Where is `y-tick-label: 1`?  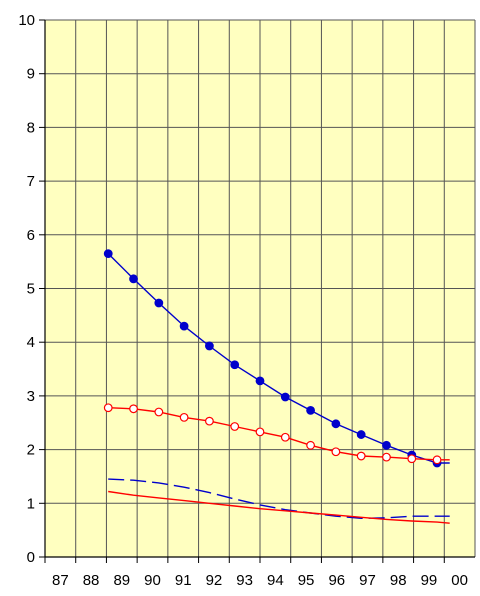
y-tick-label: 1 is located at coordinates (31, 503).